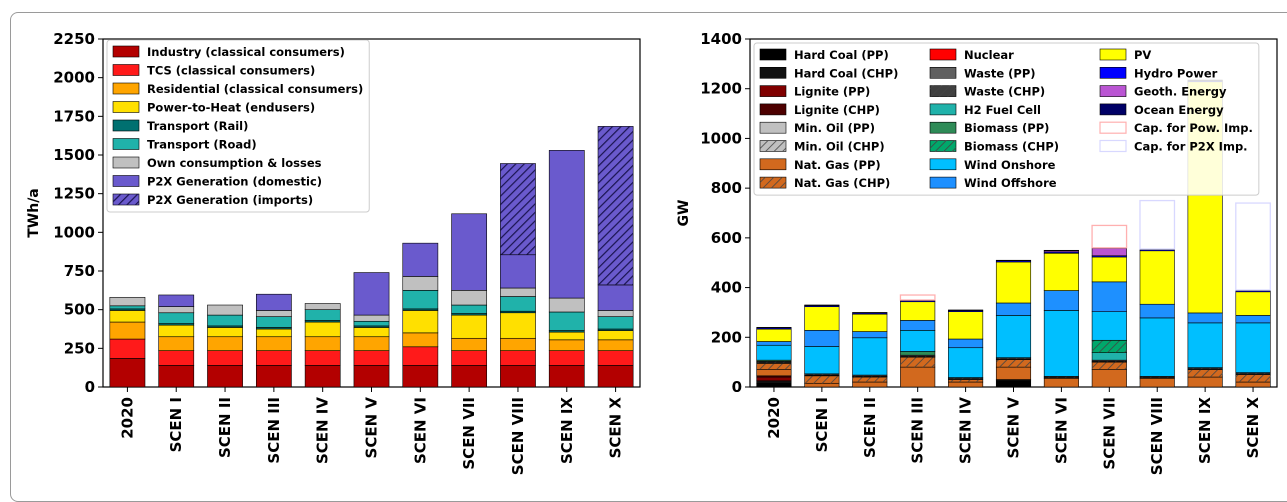 This screenshot has height=502, width=1287. I want to click on legend-label: Hard Coal (PP), so click(841, 55).